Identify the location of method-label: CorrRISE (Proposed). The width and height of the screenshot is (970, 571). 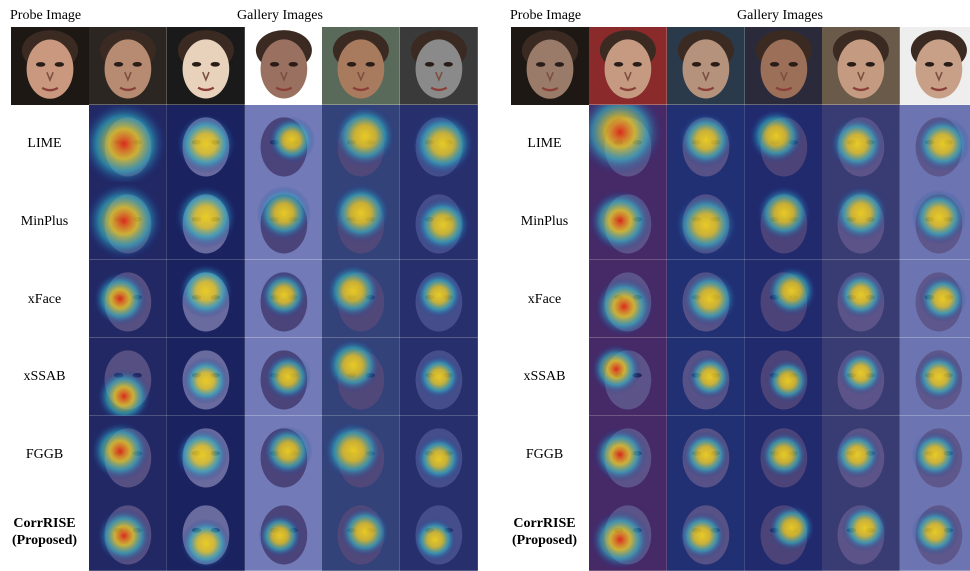
(544, 532).